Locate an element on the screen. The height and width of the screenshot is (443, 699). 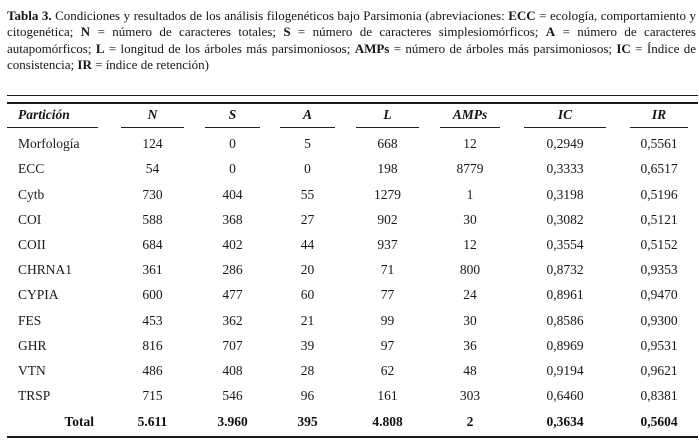
cell: 715 is located at coordinates (152, 396).